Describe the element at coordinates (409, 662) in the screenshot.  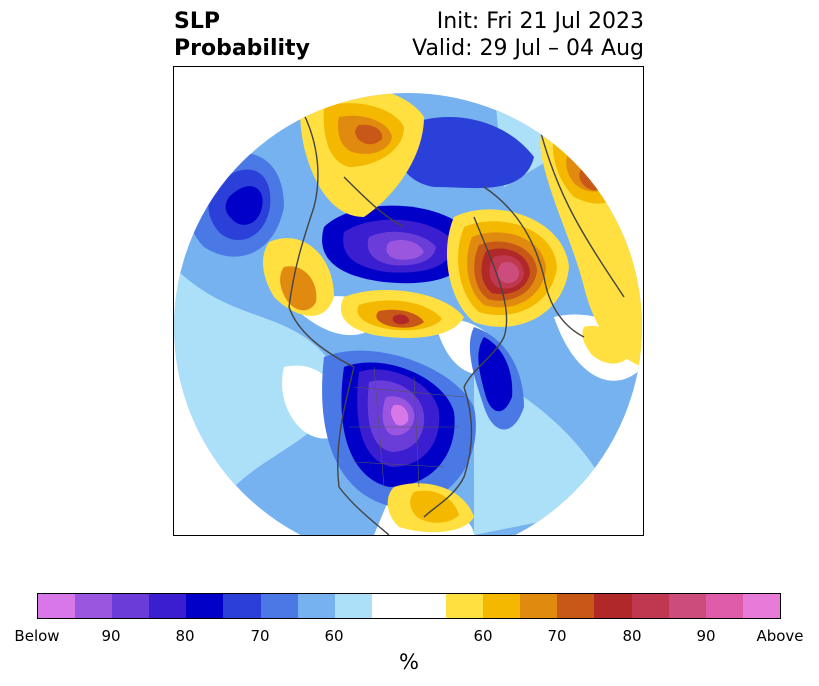
I see `colorbar-unit: %` at that location.